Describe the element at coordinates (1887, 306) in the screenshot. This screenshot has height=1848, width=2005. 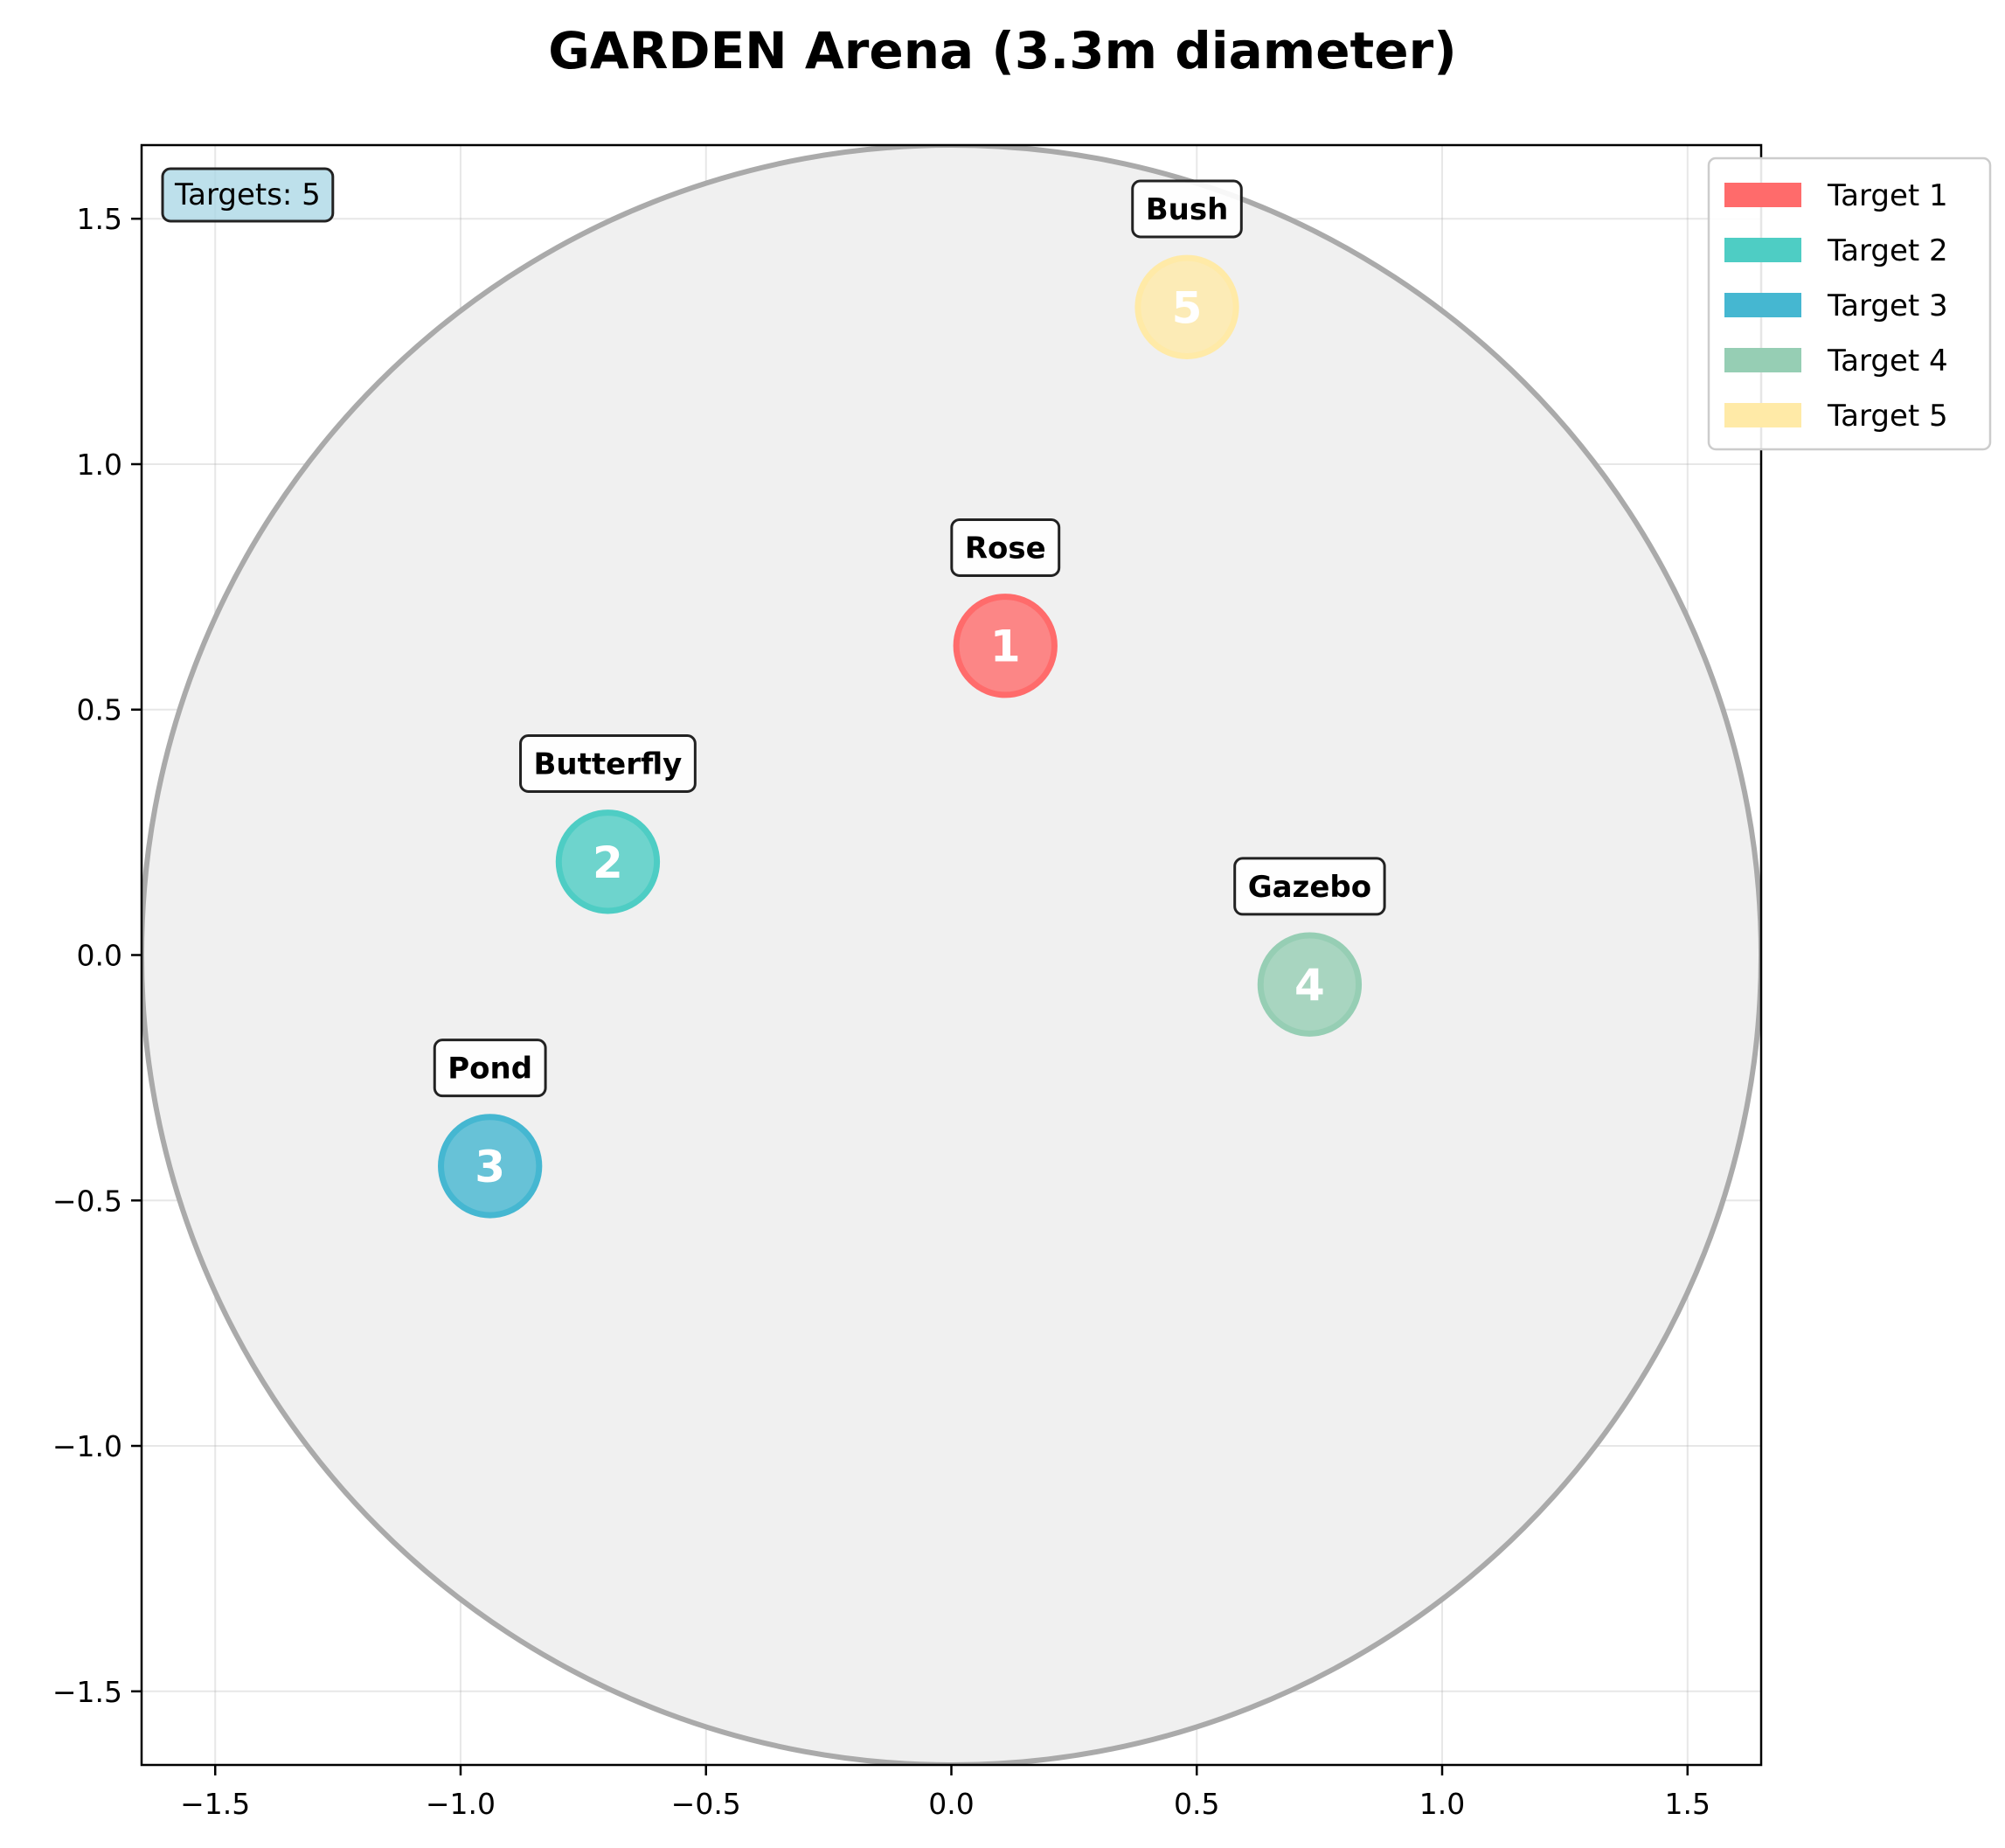
I see `legend-entry: Target 3` at that location.